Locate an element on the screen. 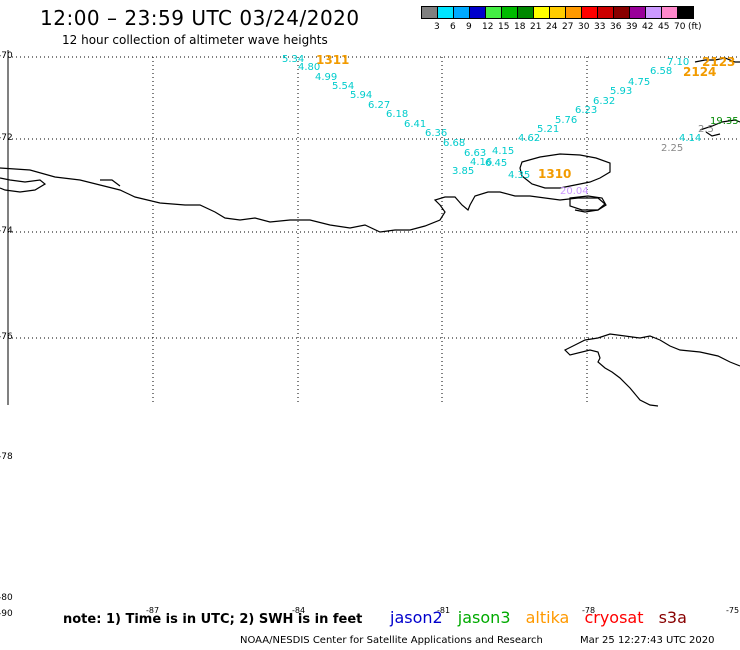 The image size is (740, 650). lon-label: -81 is located at coordinates (444, 610).